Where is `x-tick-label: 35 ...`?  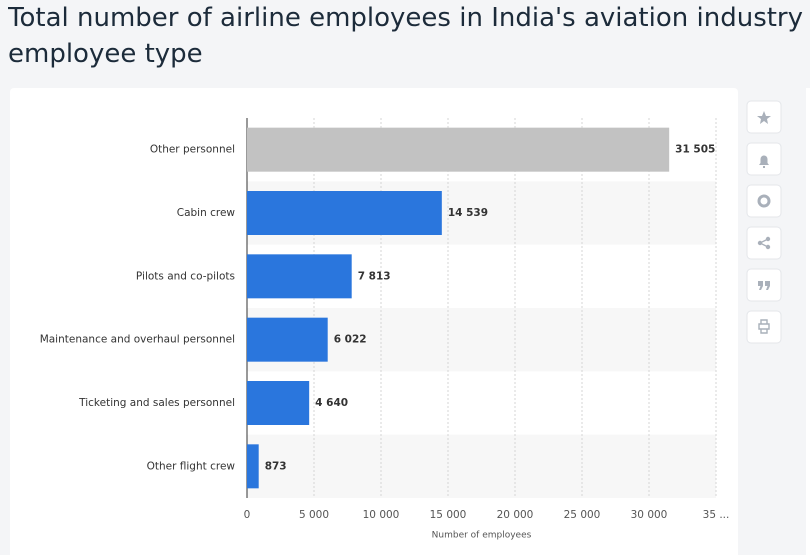 x-tick-label: 35 ... is located at coordinates (716, 515).